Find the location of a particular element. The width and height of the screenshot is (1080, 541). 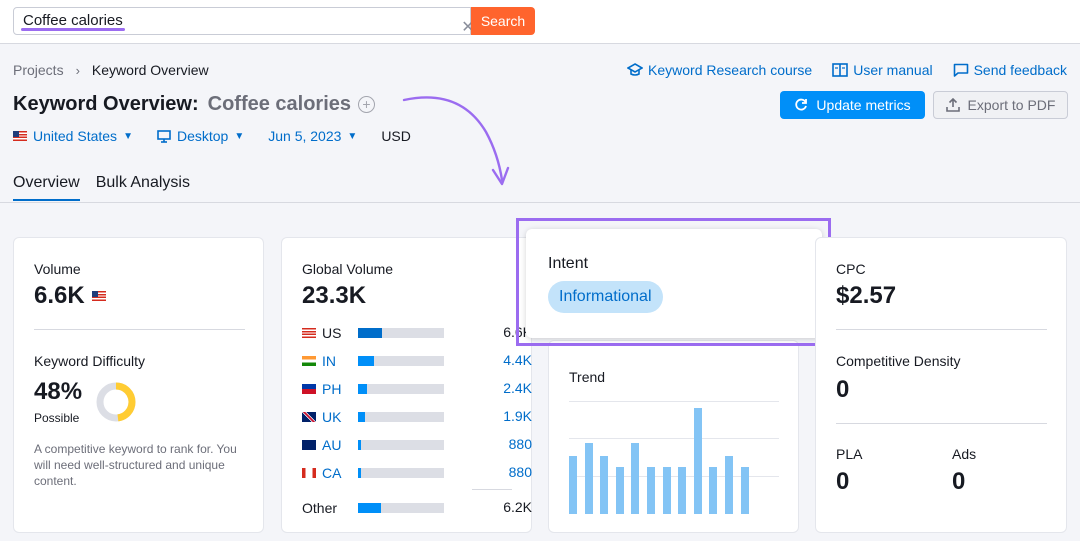

country-volume: 880 is located at coordinates (520, 472).